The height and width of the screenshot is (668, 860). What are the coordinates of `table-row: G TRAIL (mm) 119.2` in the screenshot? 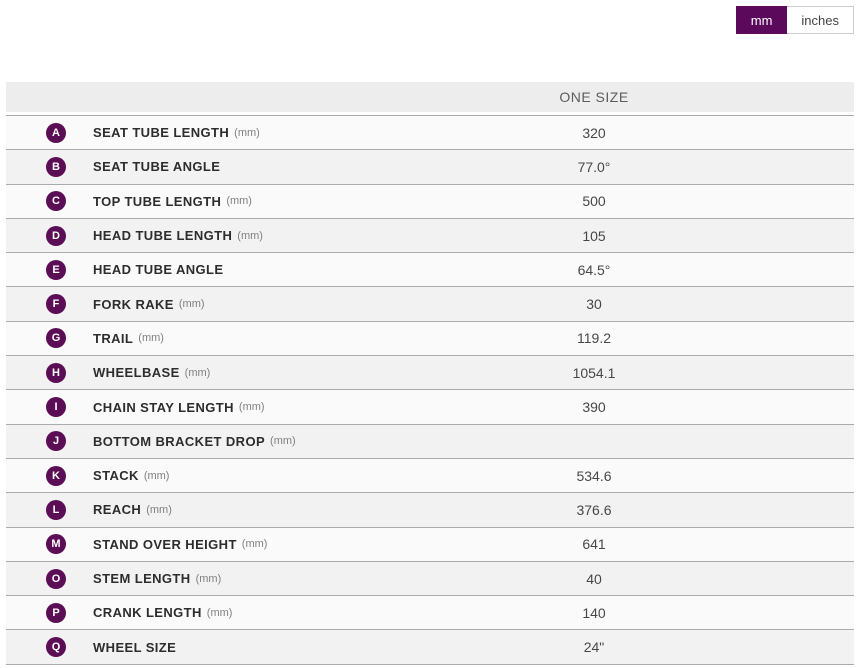 It's located at (430, 338).